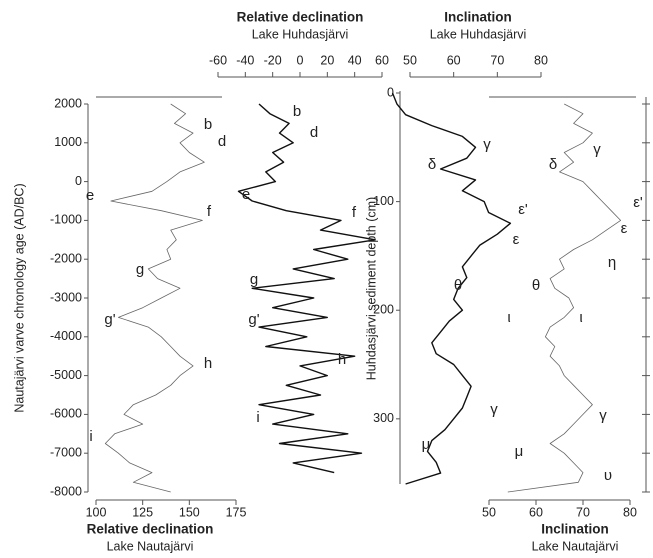 The height and width of the screenshot is (558, 653). I want to click on y-tick-label: 200, so click(383, 310).